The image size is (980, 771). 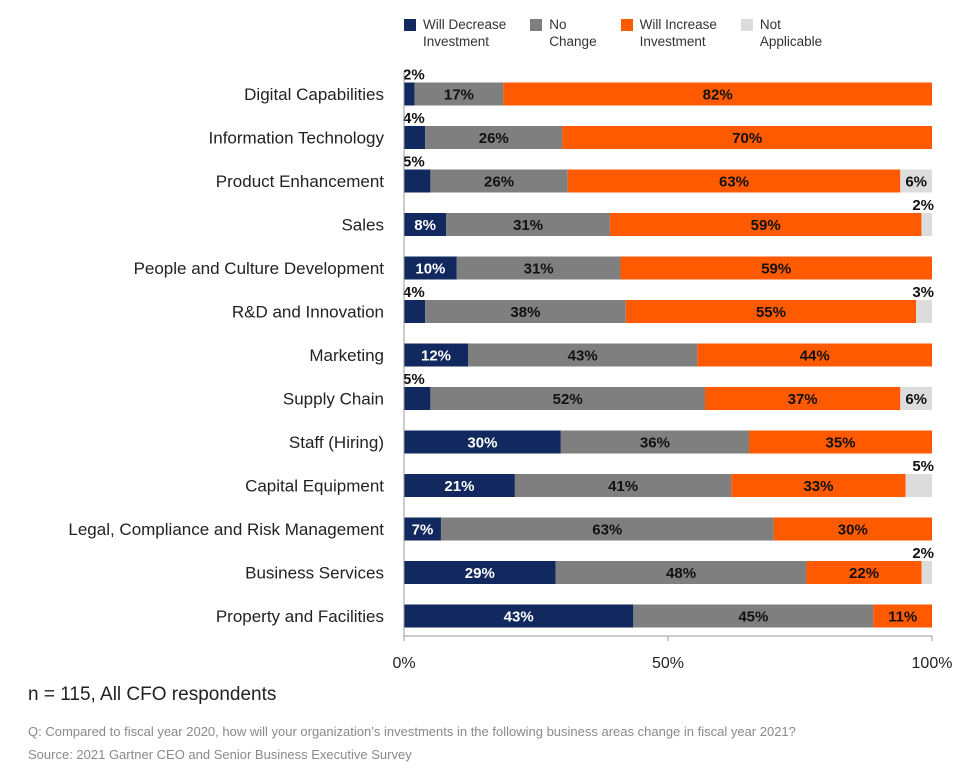 I want to click on legend-item-increase: Will Increase Investment, so click(x=668, y=33).